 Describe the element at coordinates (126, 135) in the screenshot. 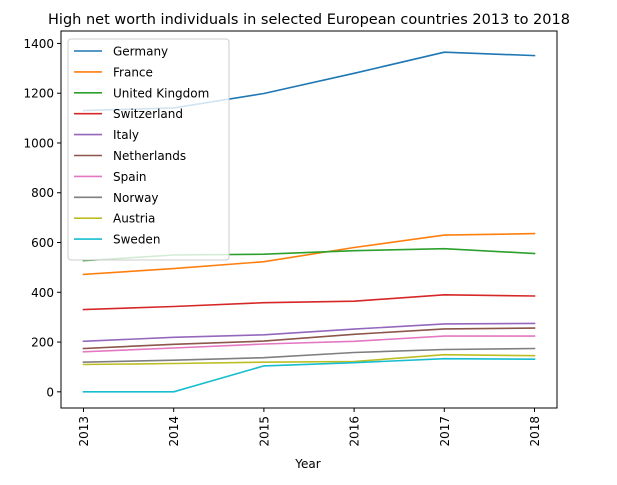

I see `legend-label: Italy` at that location.